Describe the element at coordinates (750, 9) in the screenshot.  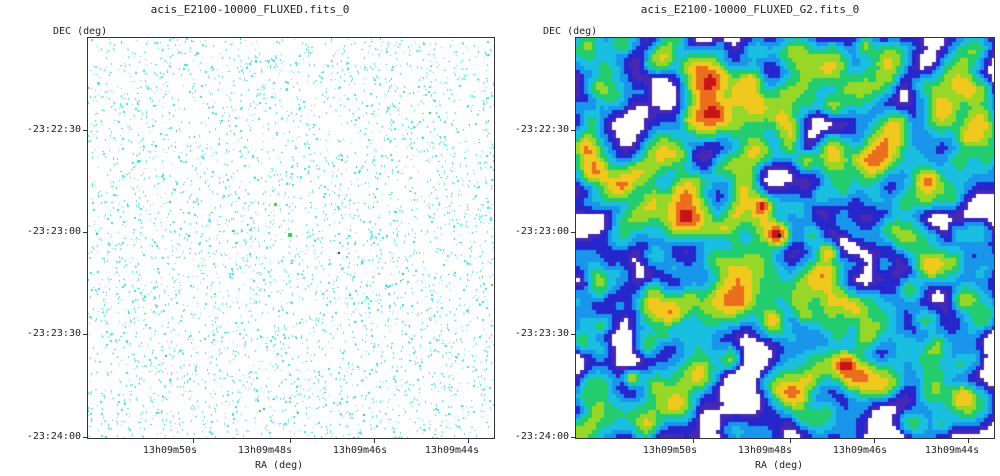
I see `panel-title: acis_E2100-10000_FLUXED_G2.fits_0` at that location.